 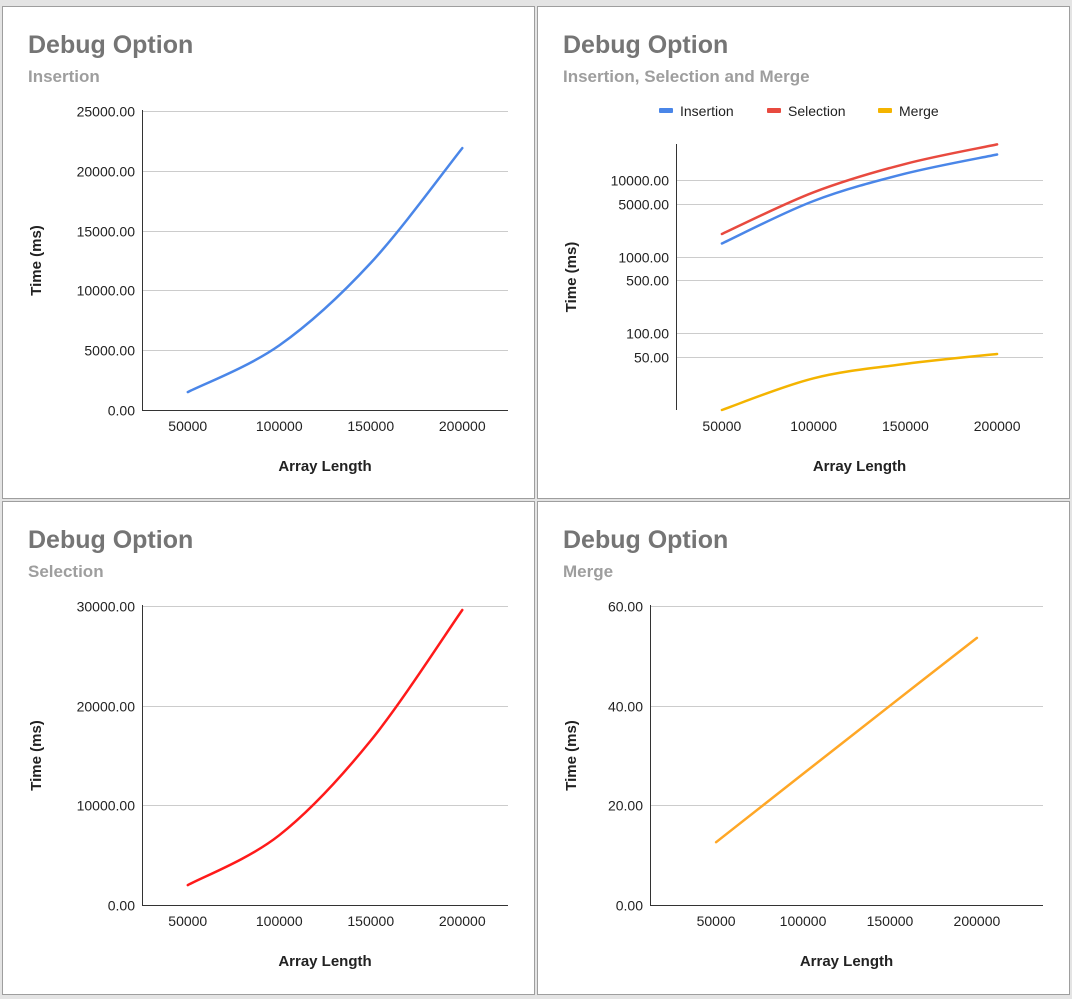 I want to click on y-tick-label: 15000.00, so click(x=106, y=232).